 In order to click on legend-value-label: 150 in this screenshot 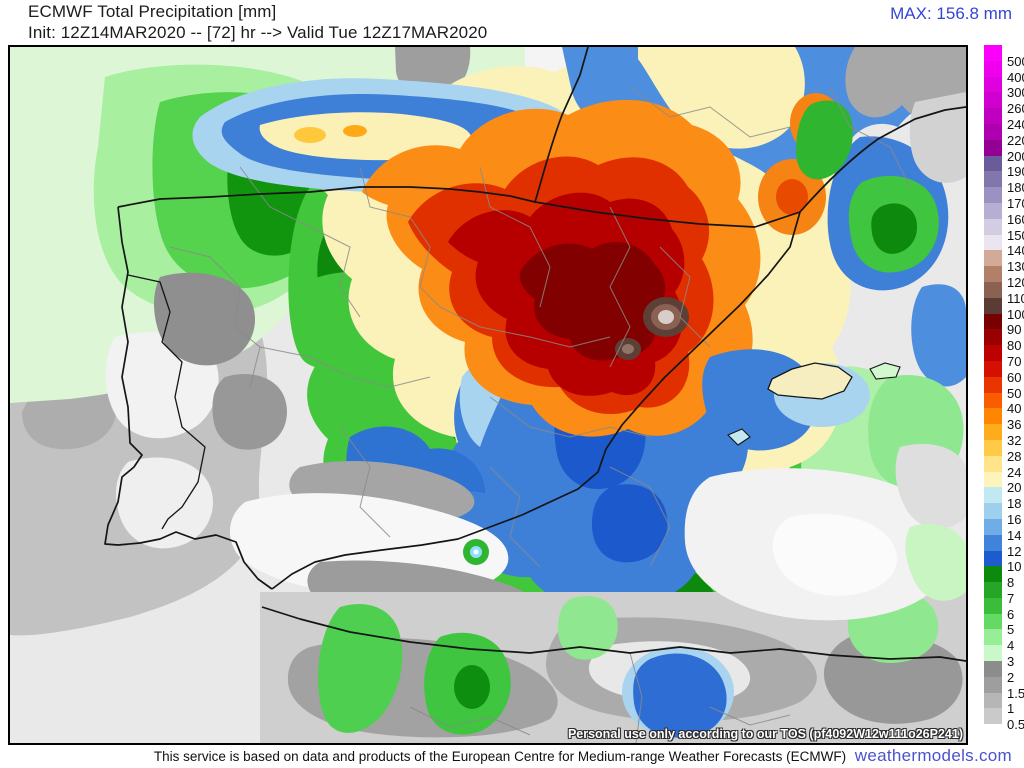, I will do `click(1015, 235)`.